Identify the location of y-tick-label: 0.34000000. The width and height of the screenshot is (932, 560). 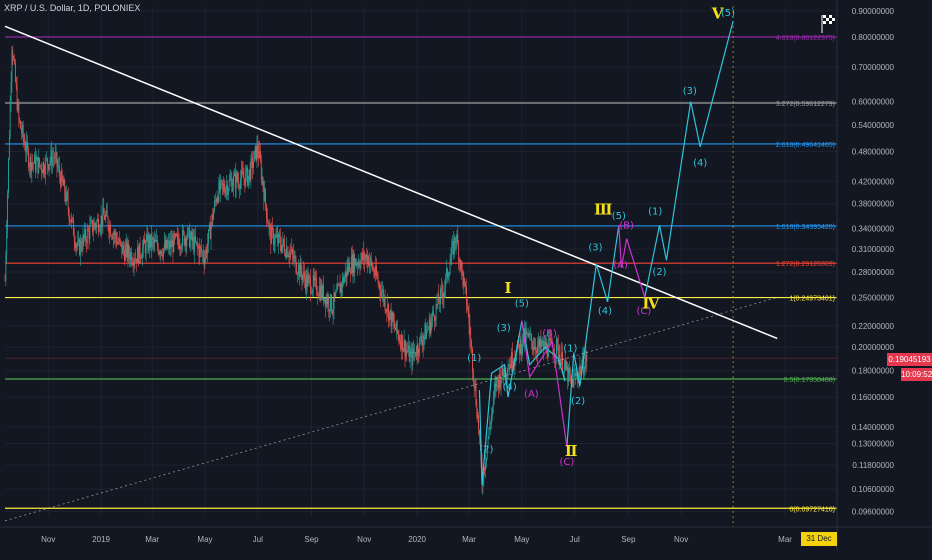
(873, 229).